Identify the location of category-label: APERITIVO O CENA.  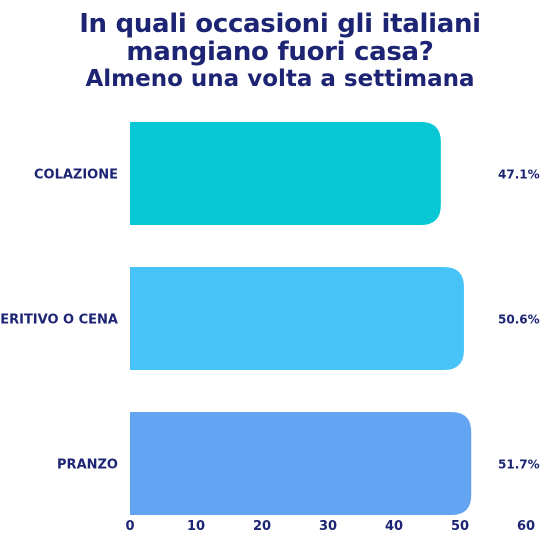
(59, 320).